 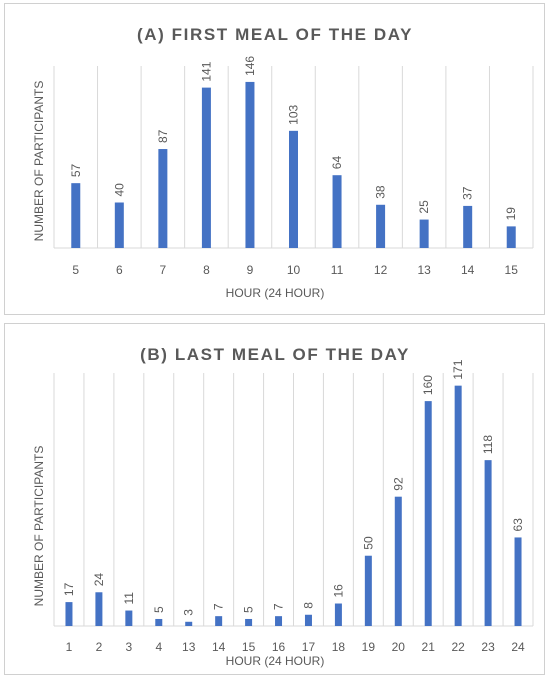 I want to click on data-label: 17, so click(x=69, y=589).